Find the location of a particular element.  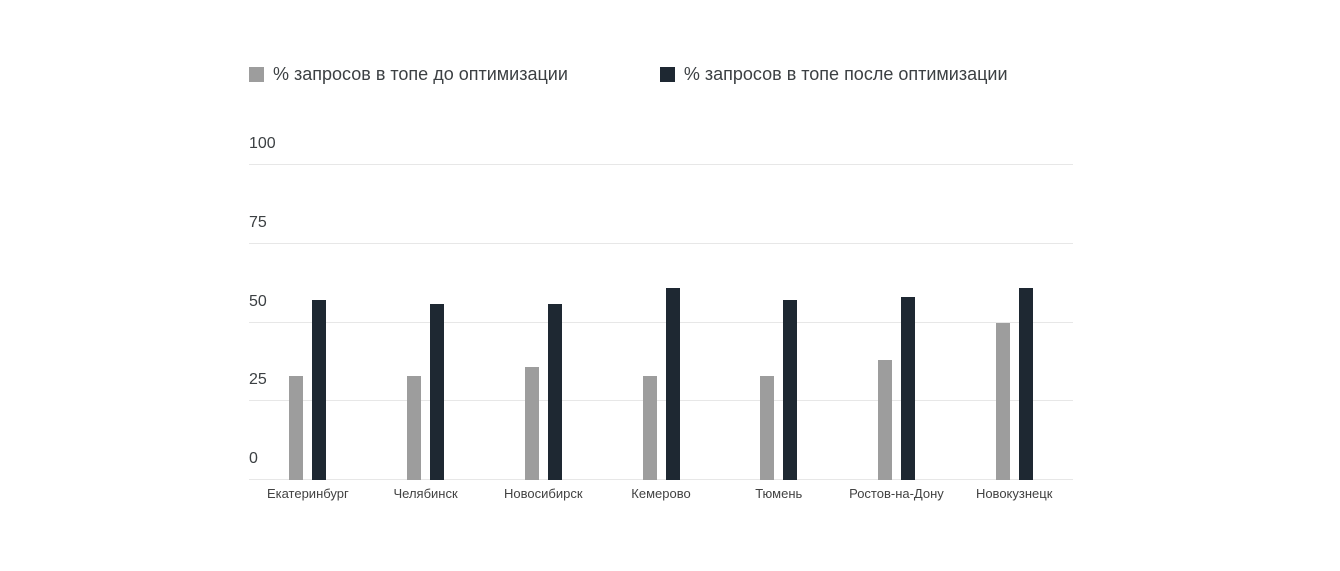

legend-item: % запросов в топе до оптимизации is located at coordinates (408, 74).